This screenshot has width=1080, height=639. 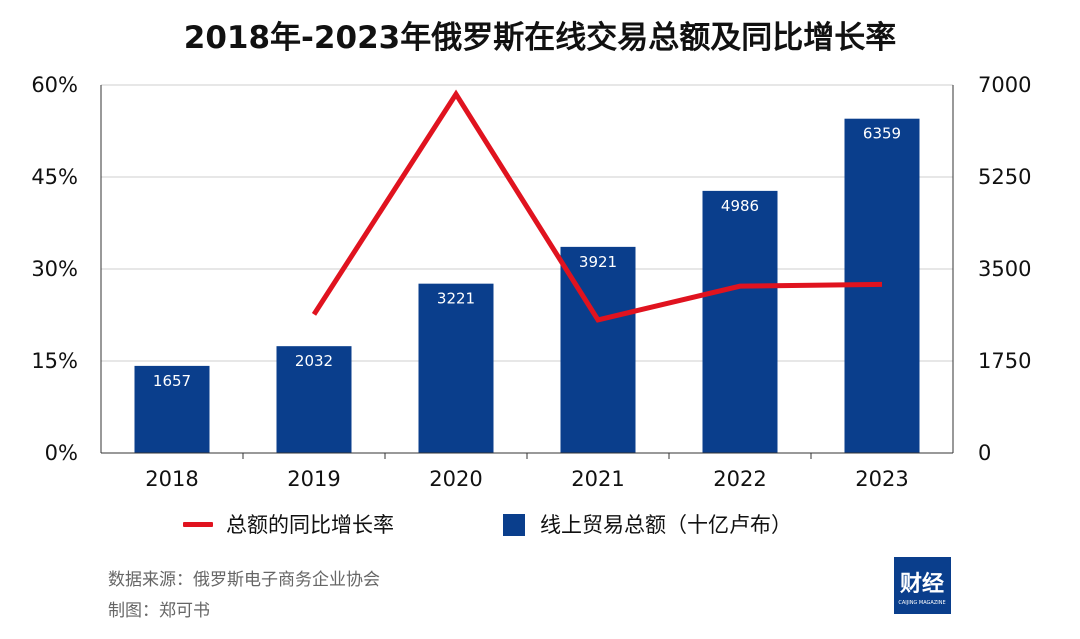 I want to click on author-note: 制图：郑可书, so click(x=159, y=611).